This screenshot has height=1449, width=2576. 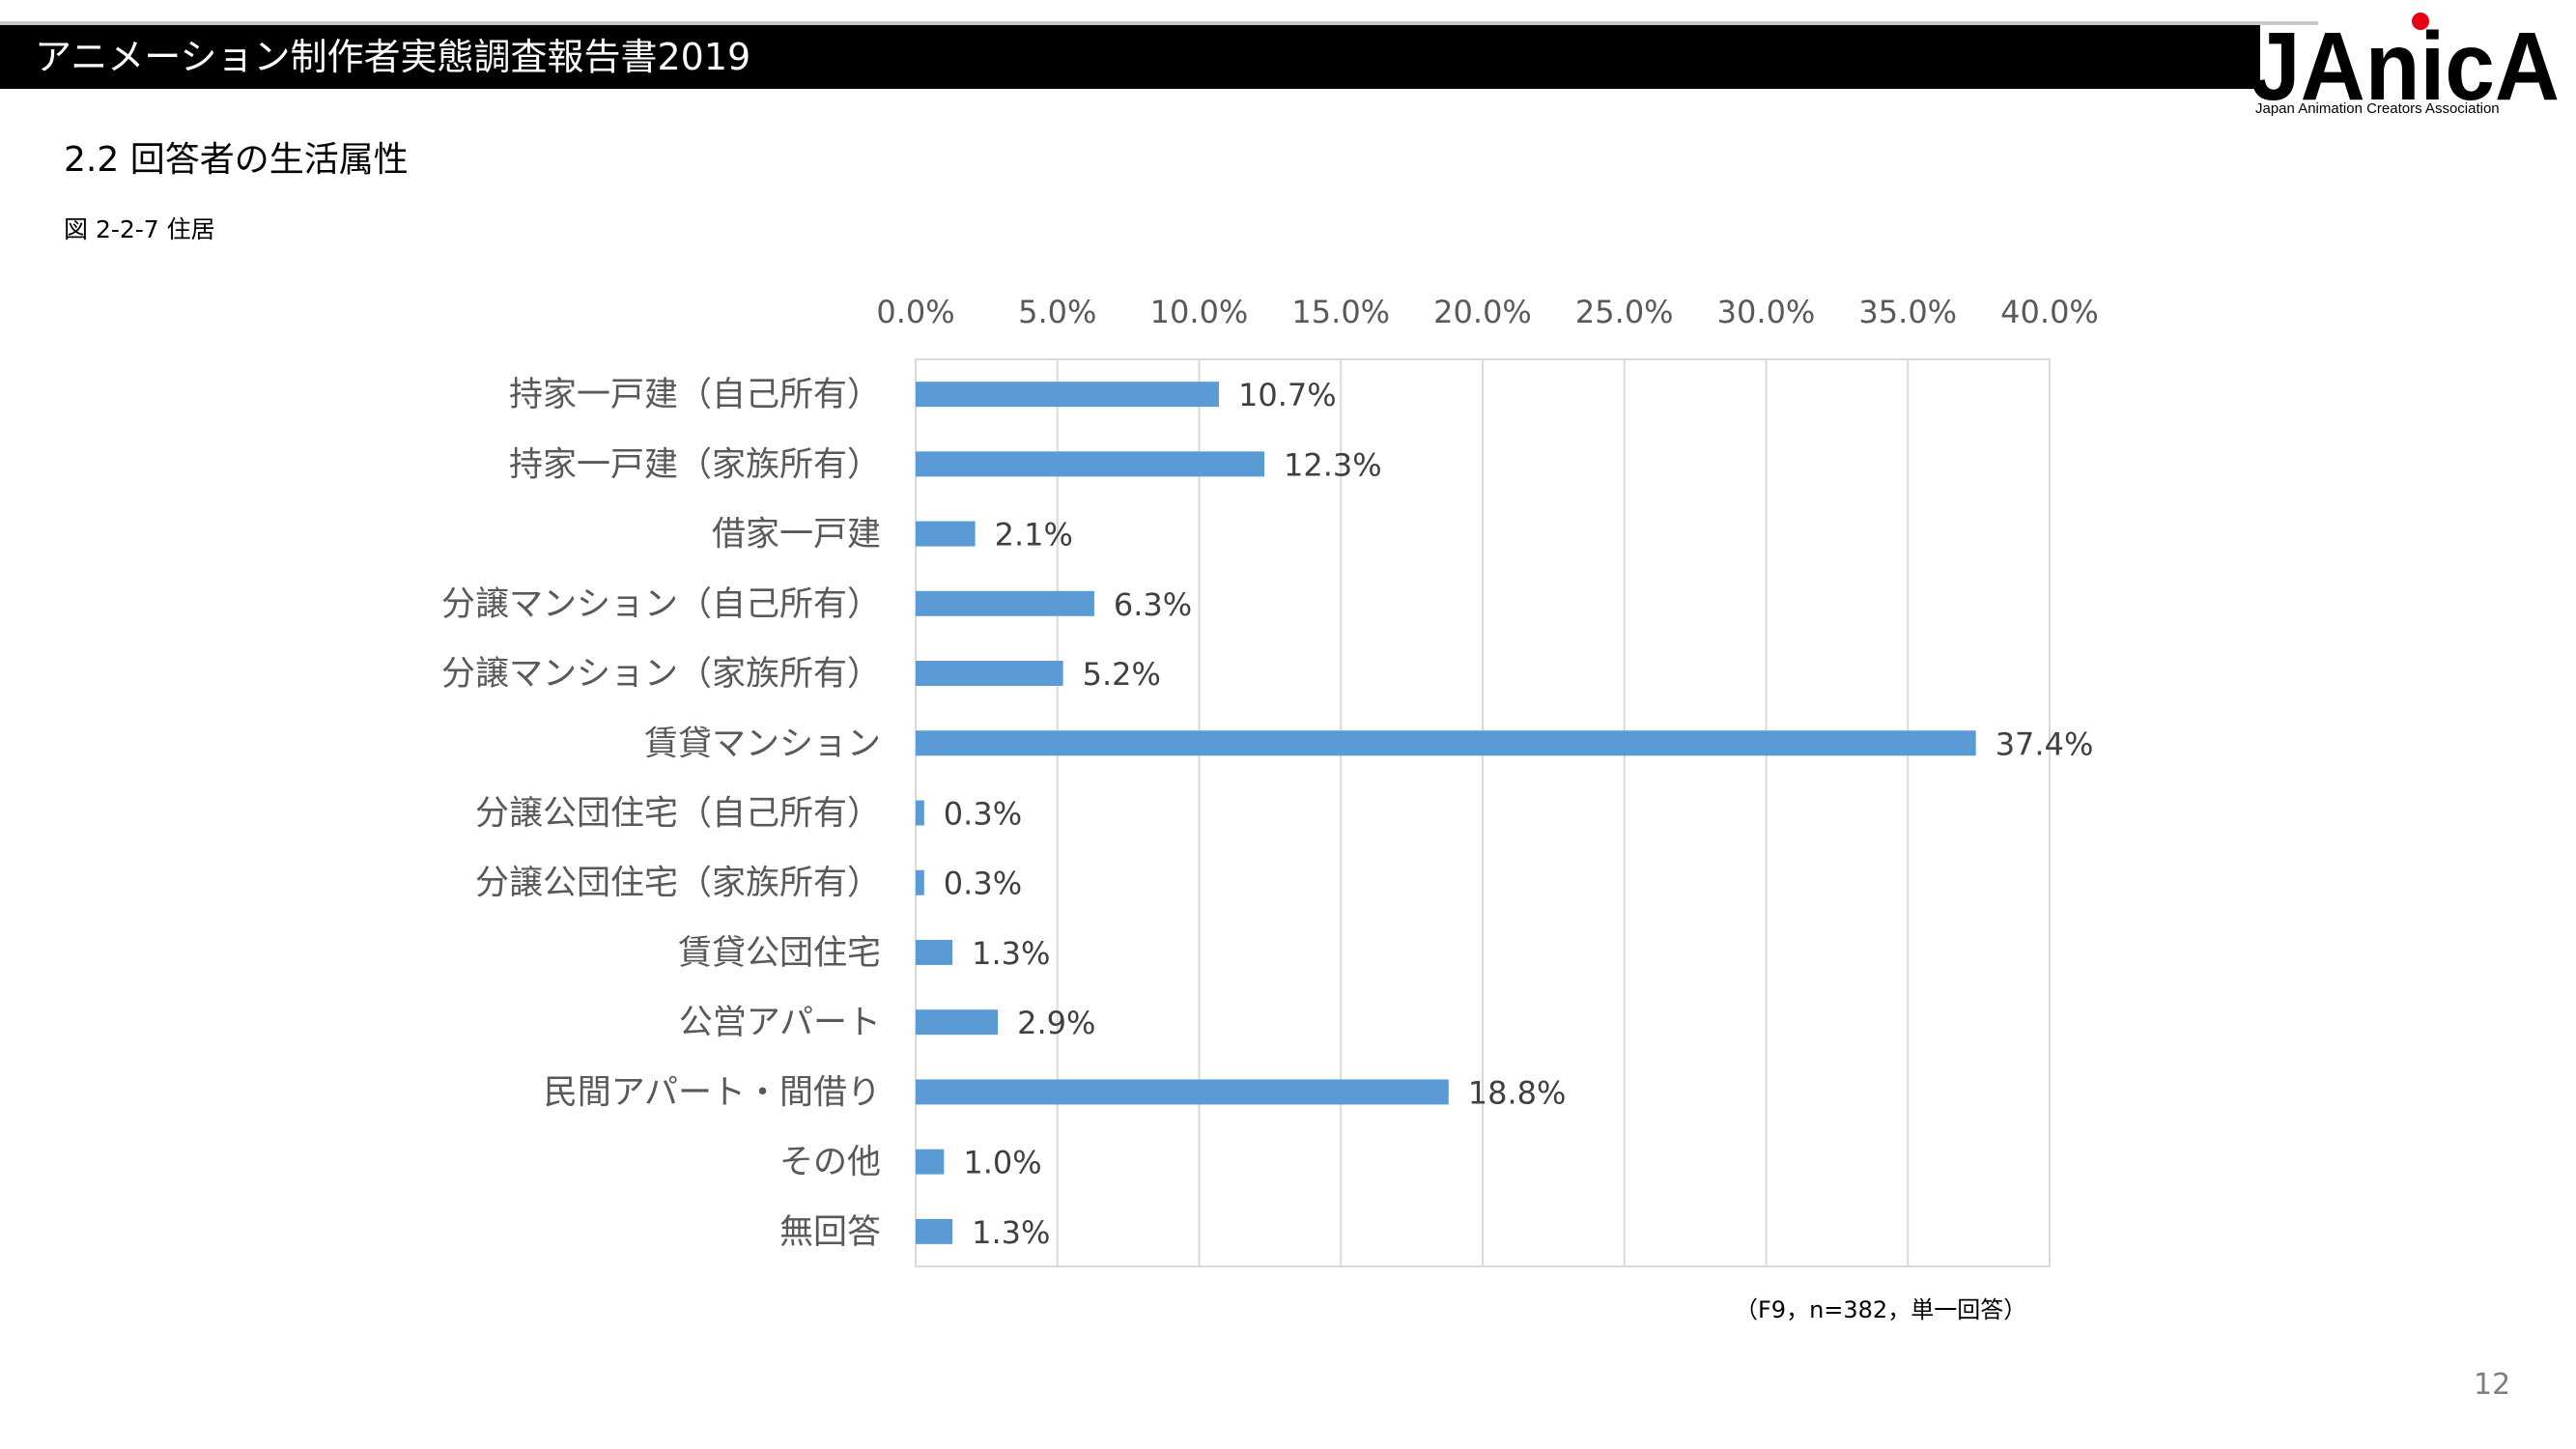 I want to click on data-label: 18.8%, so click(x=1517, y=1092).